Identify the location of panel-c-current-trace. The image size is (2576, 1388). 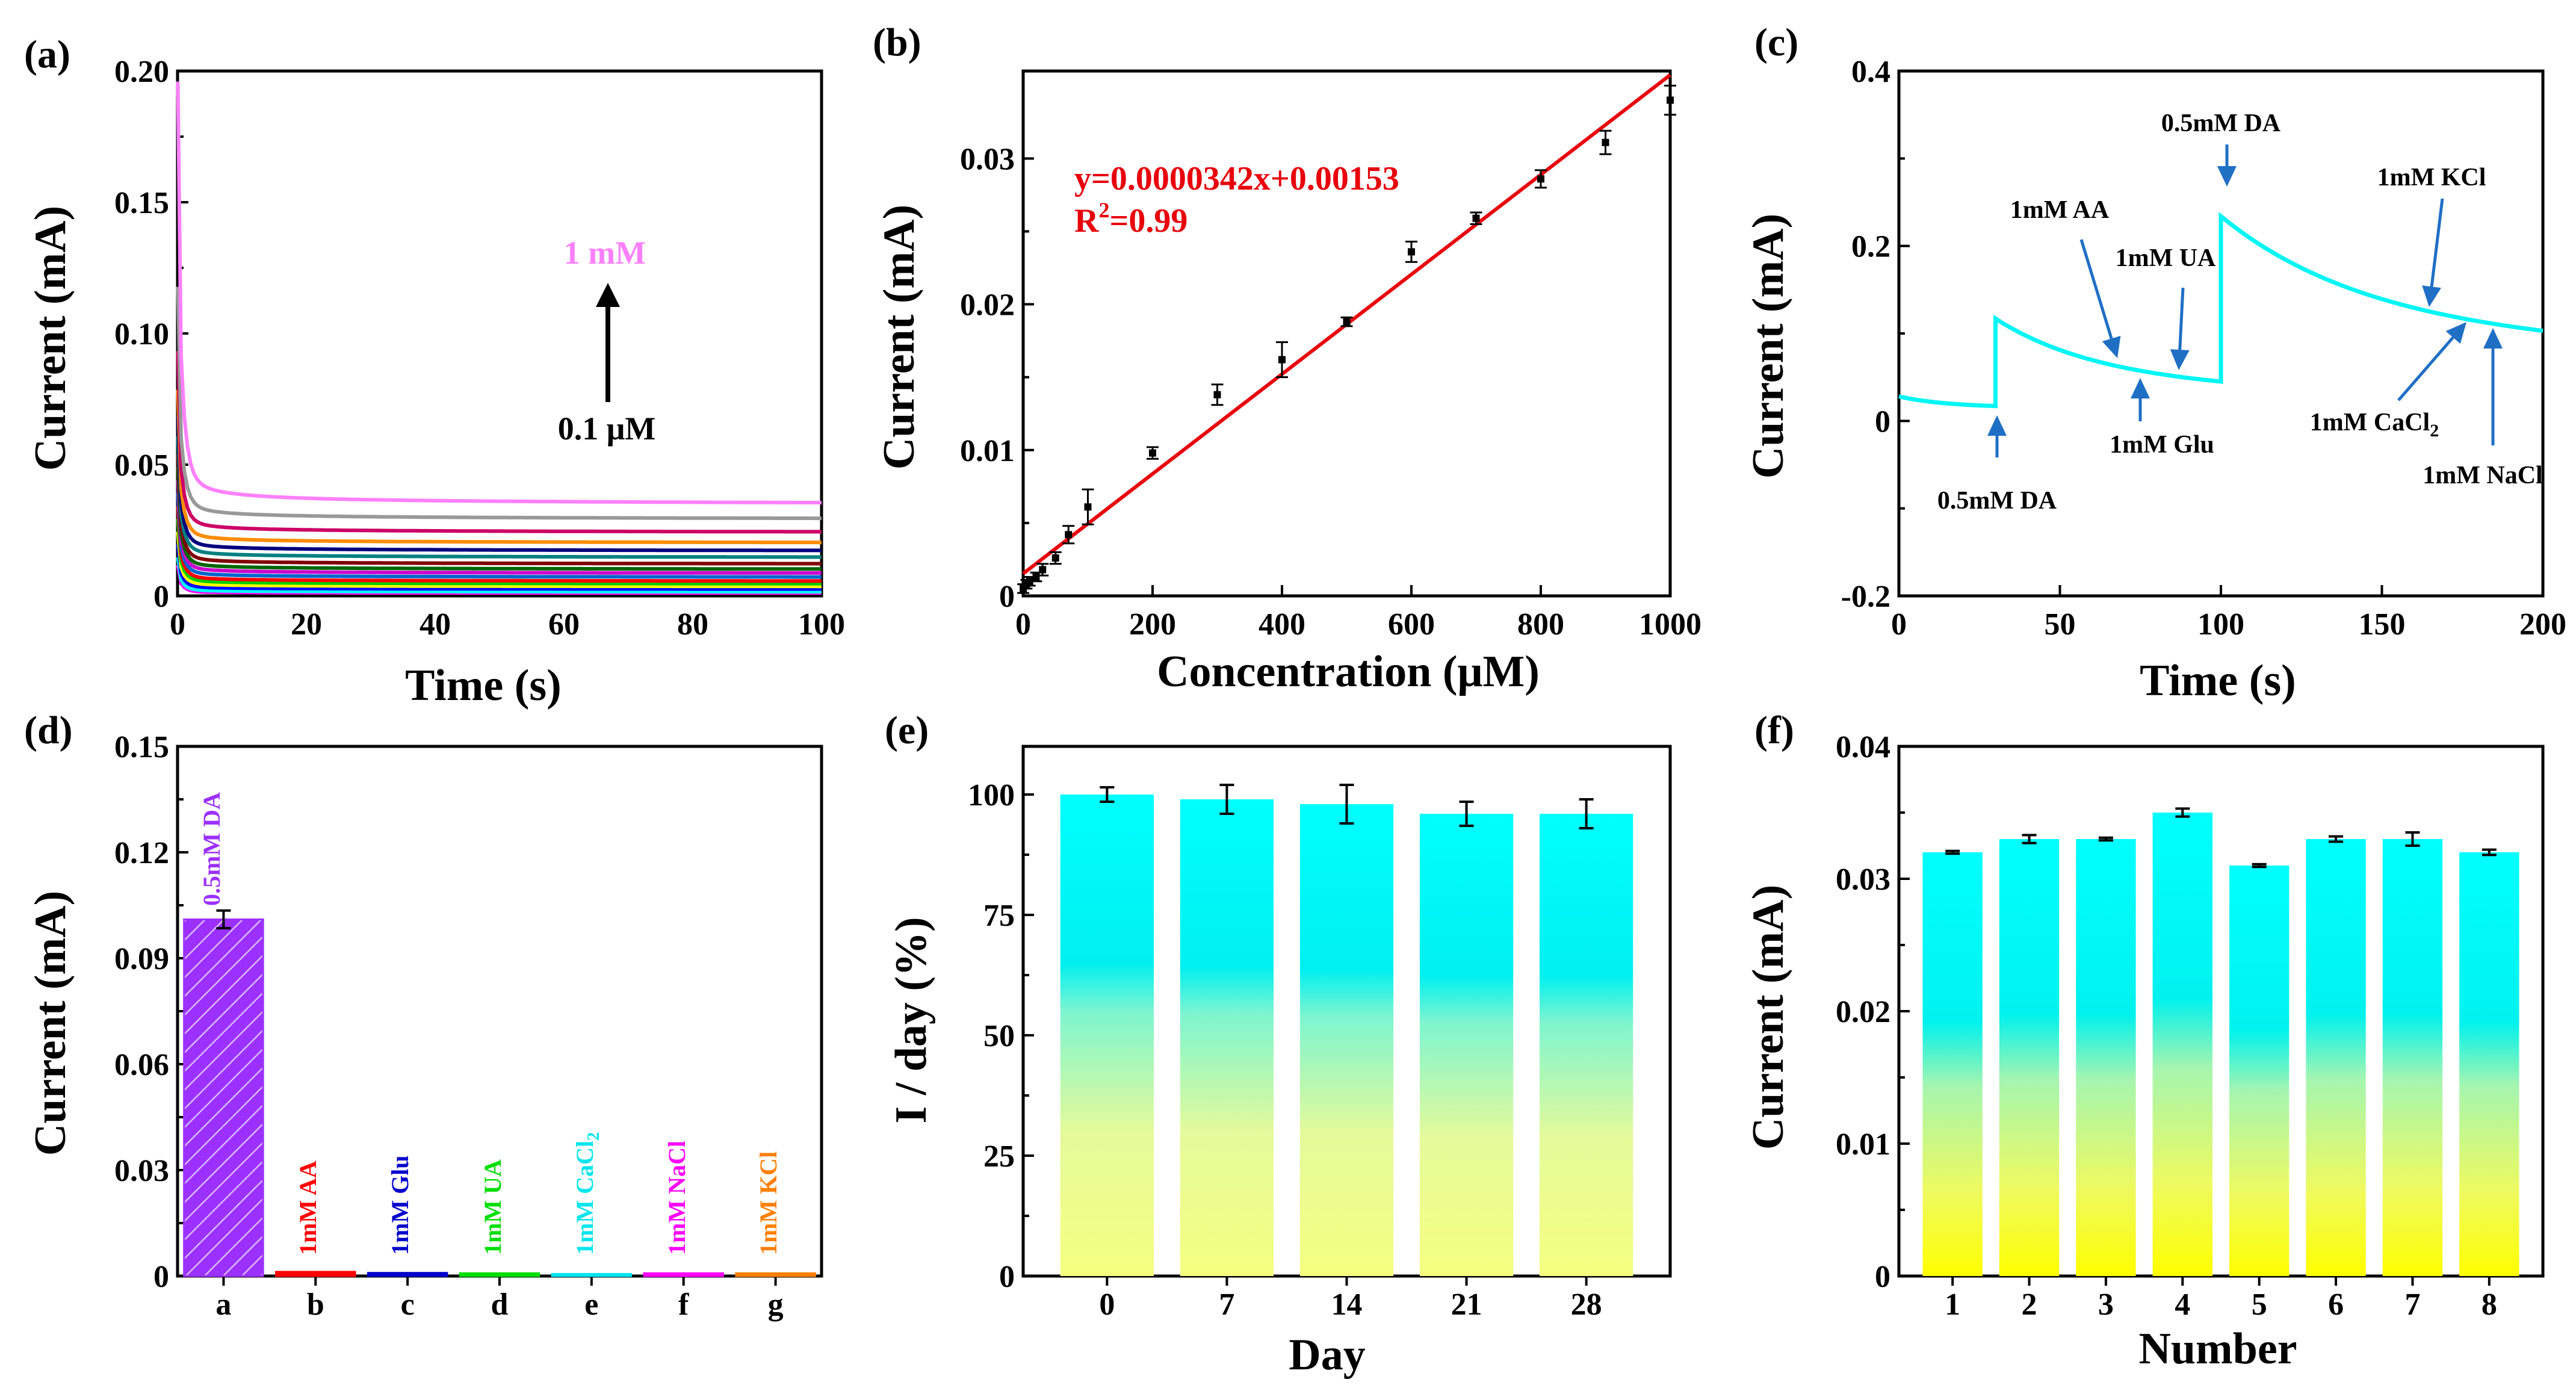
(2220, 310).